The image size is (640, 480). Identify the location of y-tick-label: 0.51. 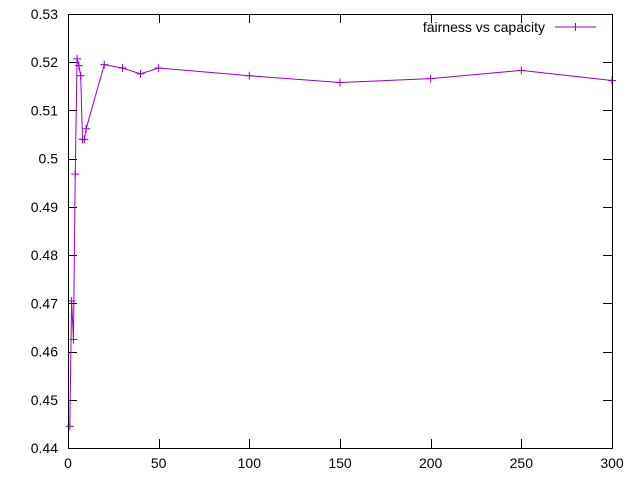
(44, 110).